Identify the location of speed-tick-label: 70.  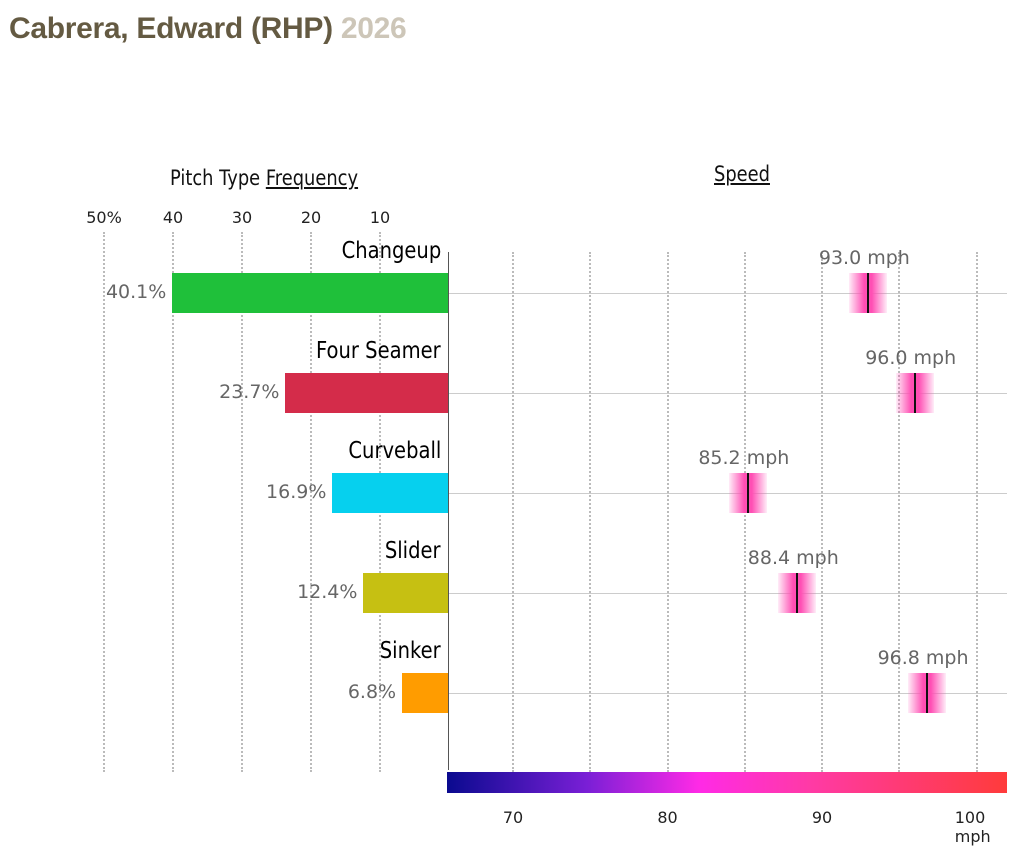
(513, 817).